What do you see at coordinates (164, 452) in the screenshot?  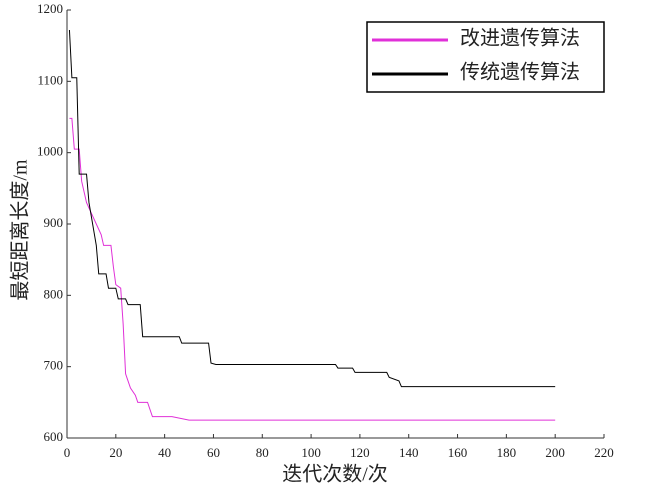 I see `x-tick-label: 40` at bounding box center [164, 452].